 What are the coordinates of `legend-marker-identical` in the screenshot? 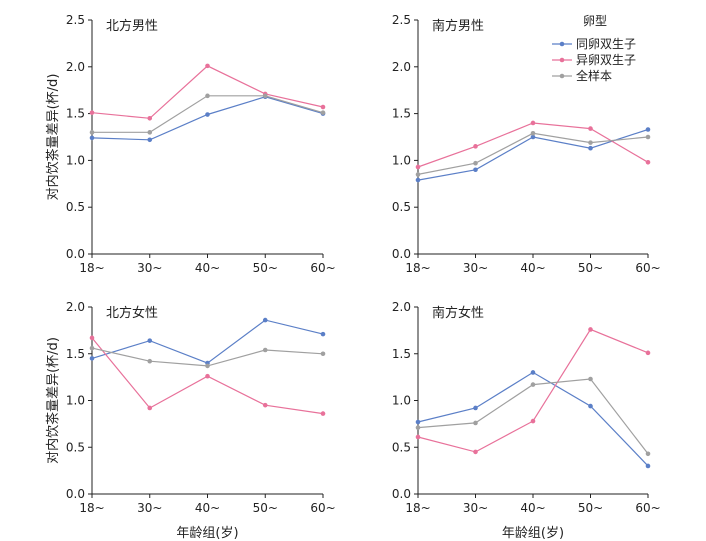 It's located at (562, 44).